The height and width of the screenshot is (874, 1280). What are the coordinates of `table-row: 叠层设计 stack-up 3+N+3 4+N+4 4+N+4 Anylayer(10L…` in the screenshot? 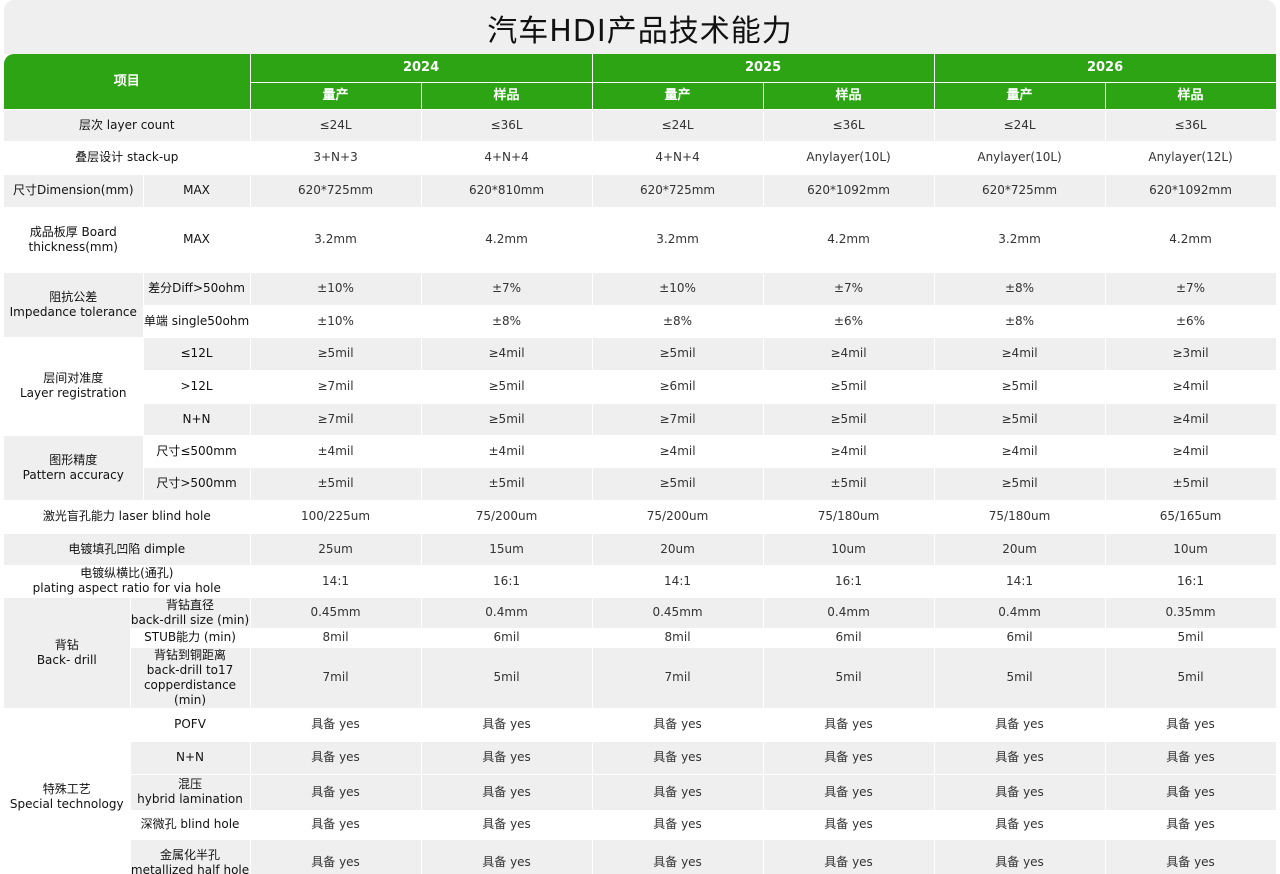 It's located at (640, 158).